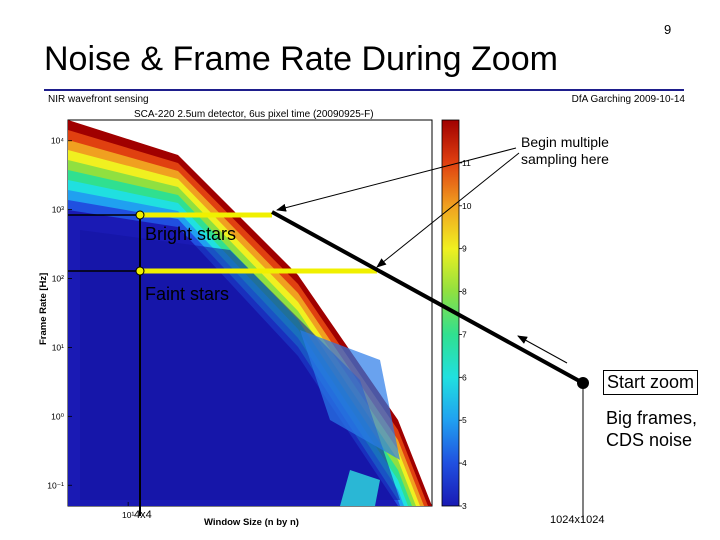  I want to click on colorbar-tick-label: 9, so click(464, 249).